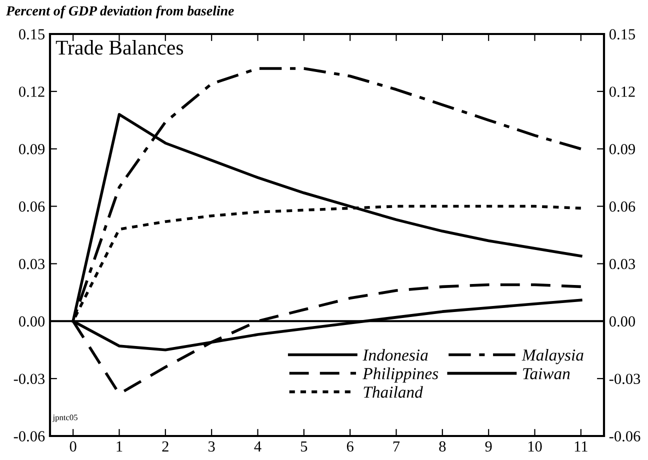 This screenshot has width=648, height=460. What do you see at coordinates (395, 354) in the screenshot?
I see `legend-label: Indonesia` at bounding box center [395, 354].